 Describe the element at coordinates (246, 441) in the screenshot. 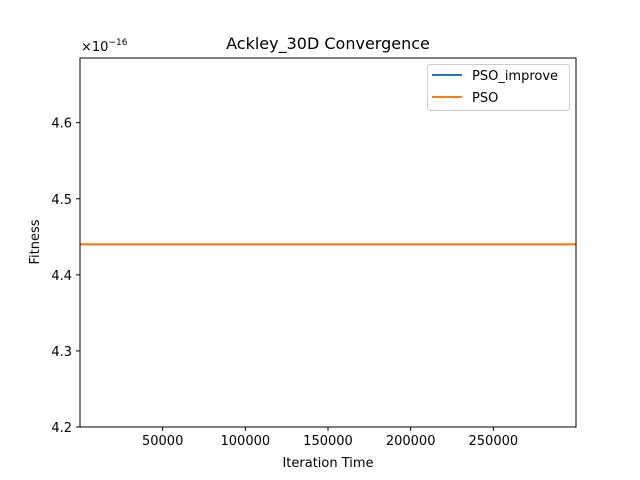

I see `x-tick-label: 100000` at that location.